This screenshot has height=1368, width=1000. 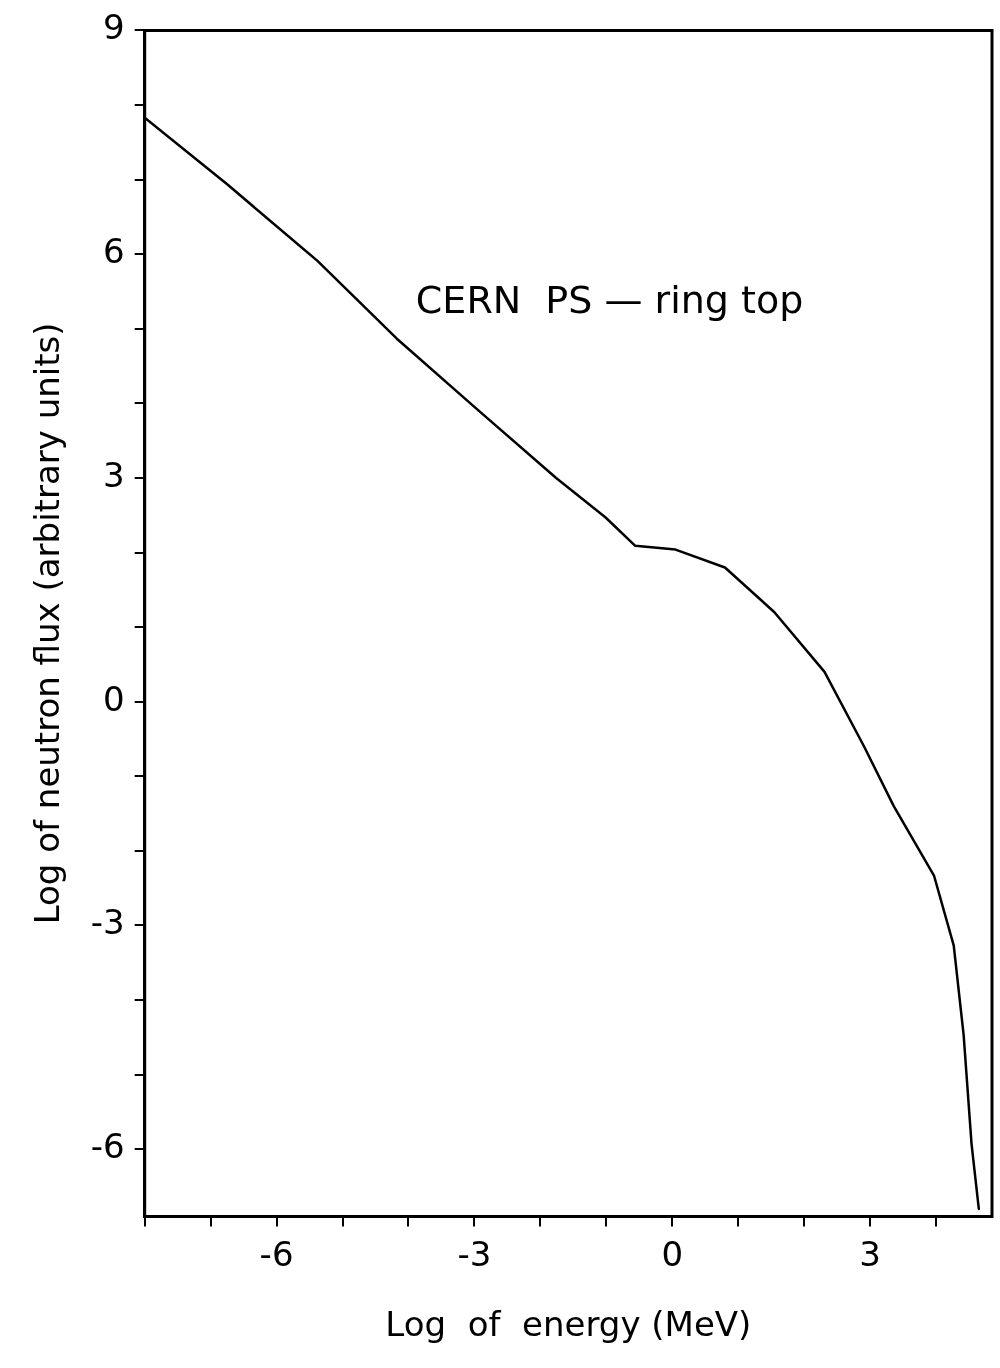 I want to click on annotation: CERN PS — ring top, so click(x=609, y=300).